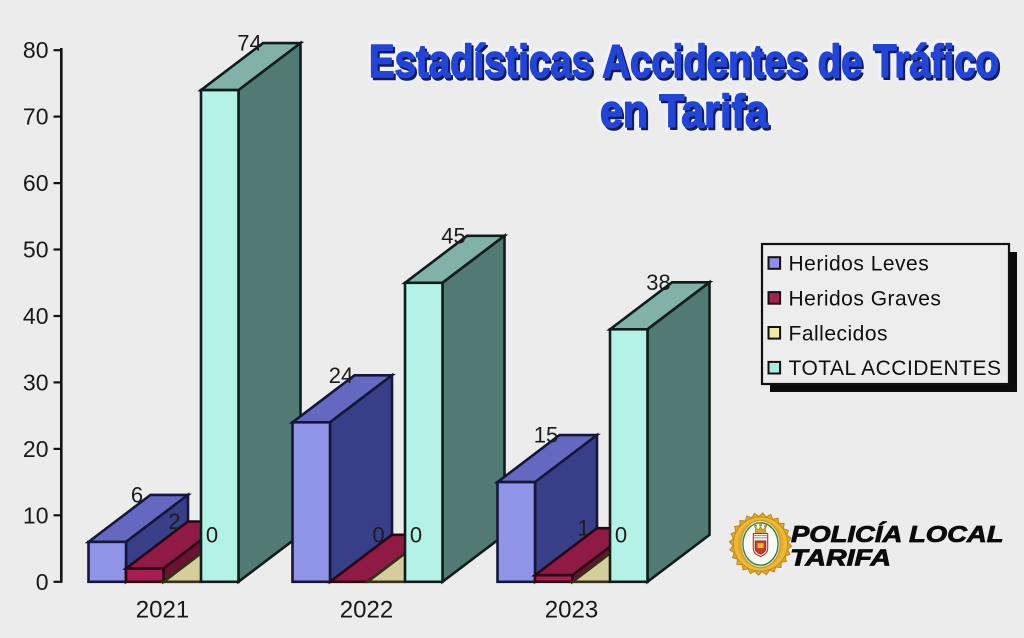 The height and width of the screenshot is (638, 1024). Describe the element at coordinates (865, 298) in the screenshot. I see `svg-text: Heridos Graves` at that location.